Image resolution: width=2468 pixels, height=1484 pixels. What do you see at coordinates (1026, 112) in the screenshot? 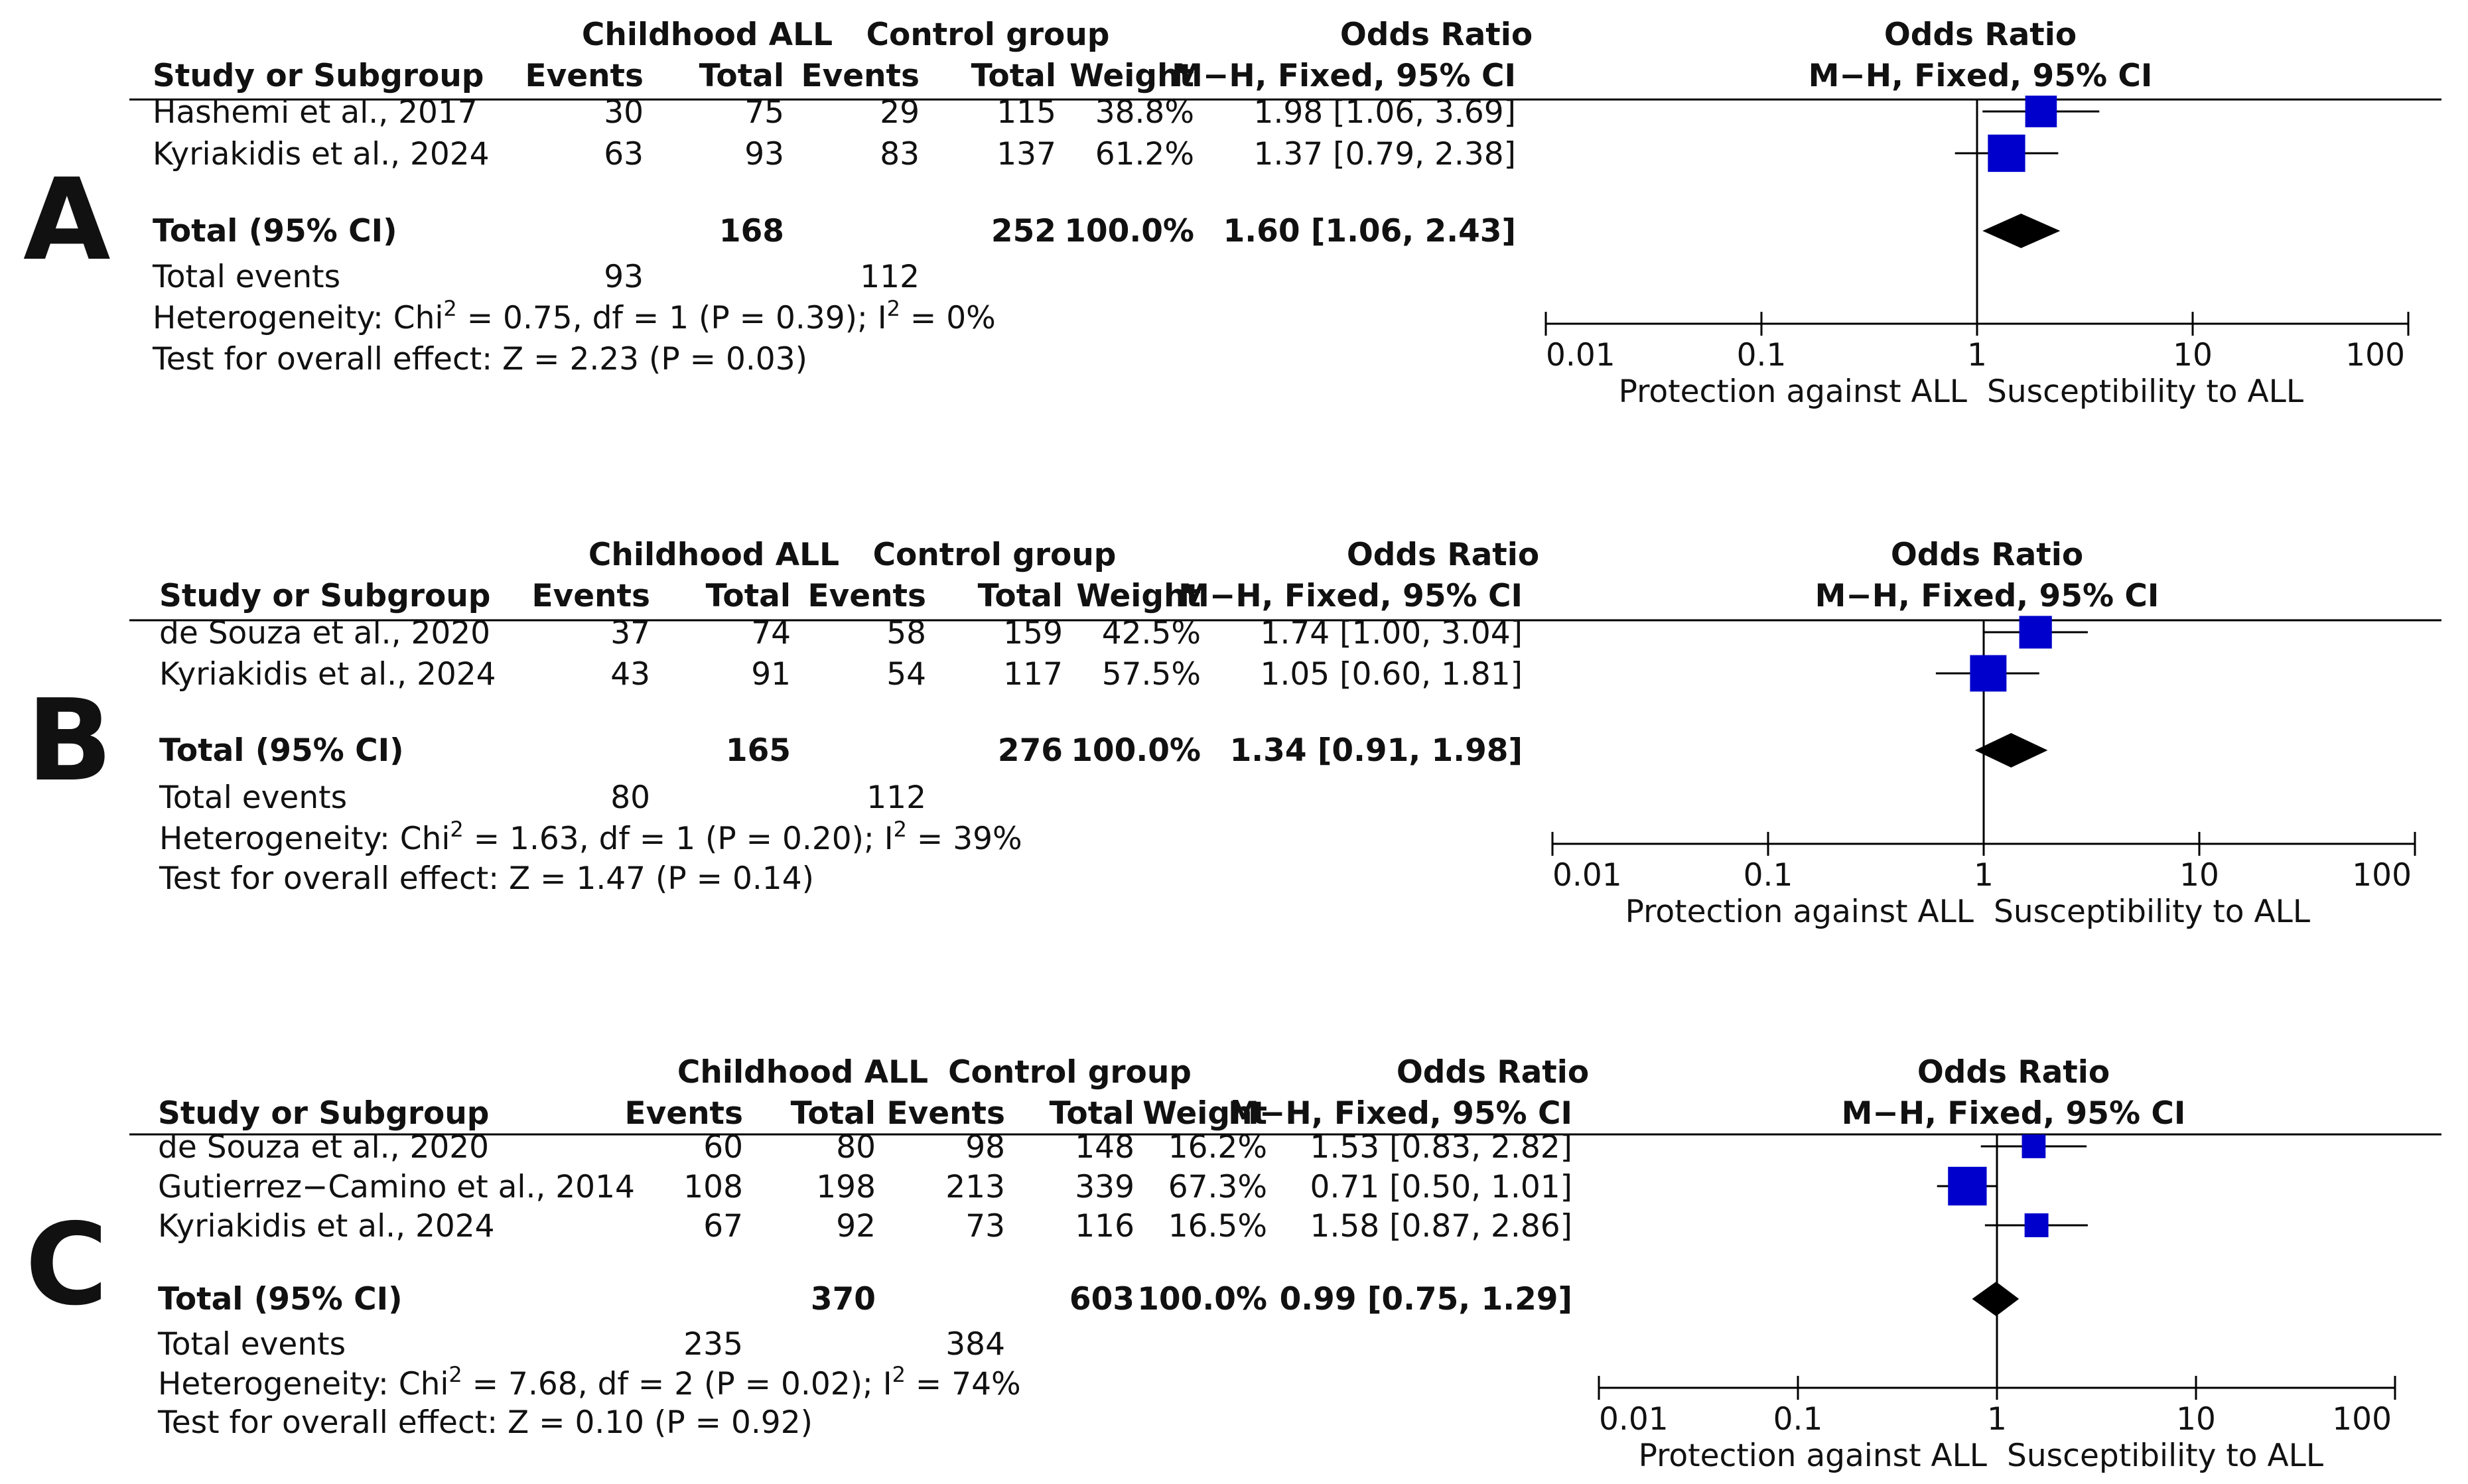
I see `total-group2: 115` at bounding box center [1026, 112].